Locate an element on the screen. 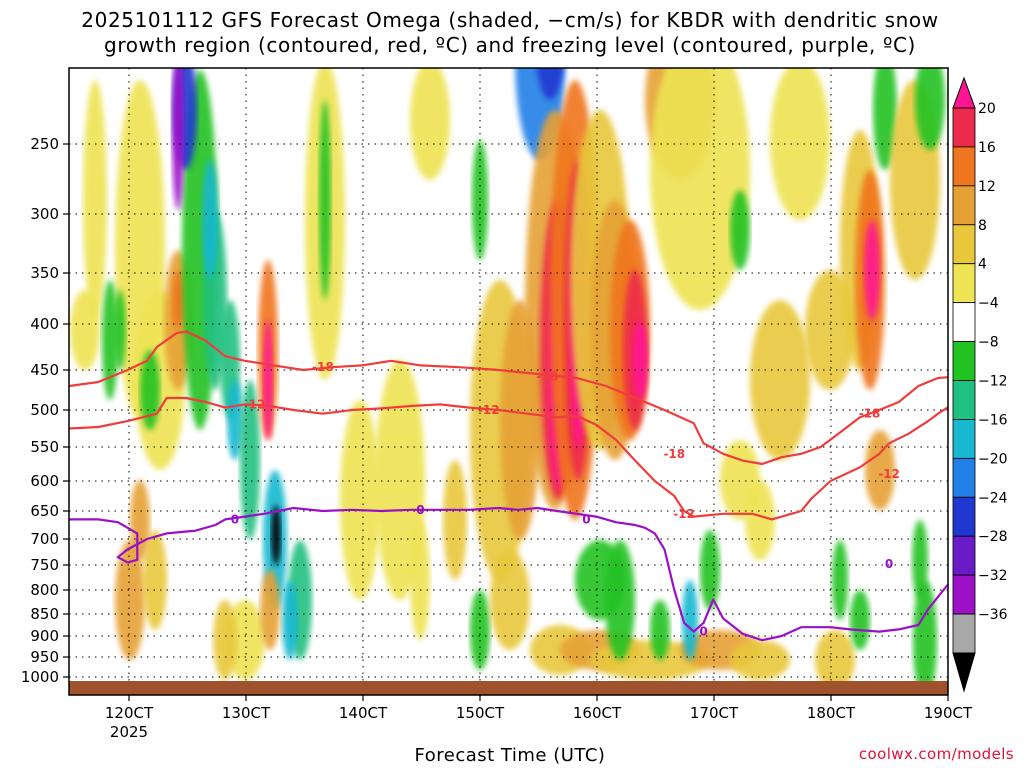 The height and width of the screenshot is (768, 1024). x-tick-label: 190CT is located at coordinates (948, 713).